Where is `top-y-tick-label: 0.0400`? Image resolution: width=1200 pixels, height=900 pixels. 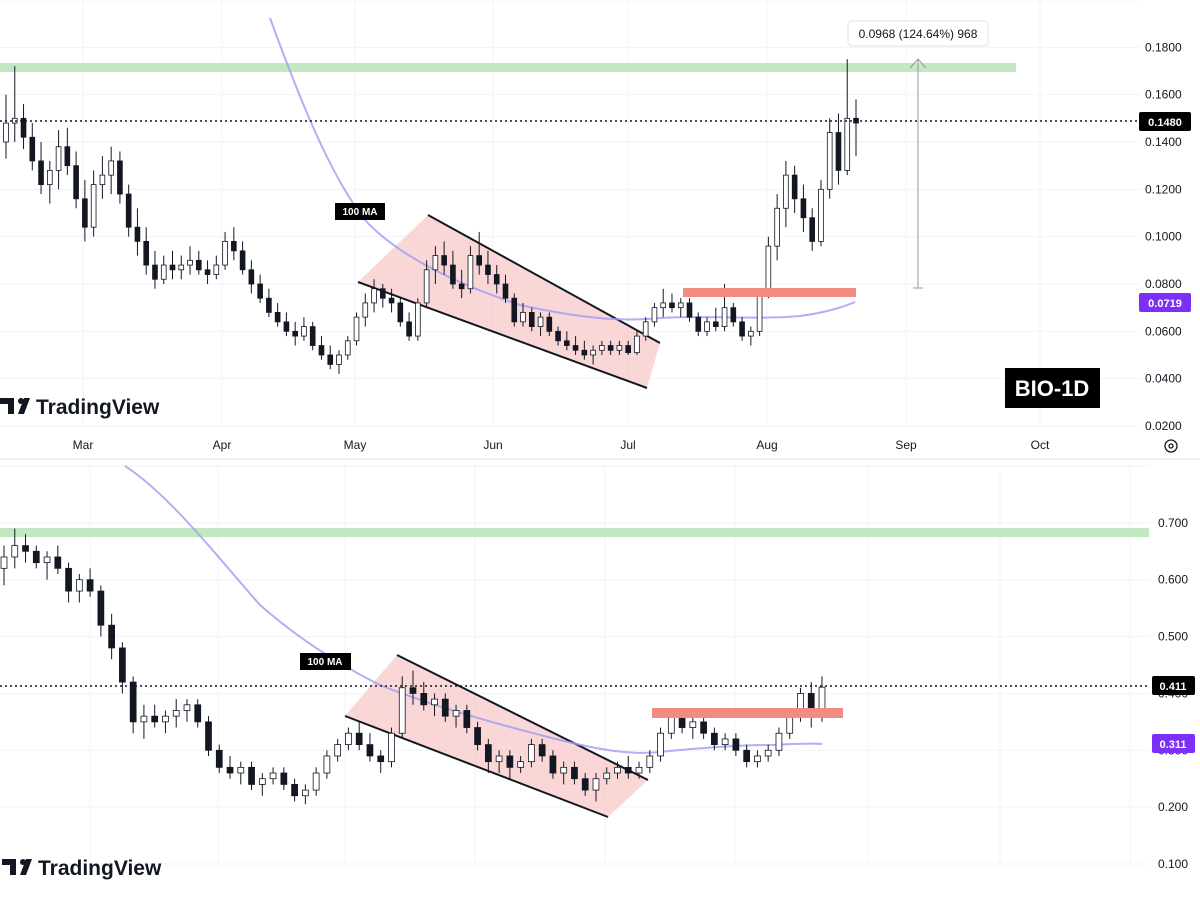 top-y-tick-label: 0.0400 is located at coordinates (1163, 379).